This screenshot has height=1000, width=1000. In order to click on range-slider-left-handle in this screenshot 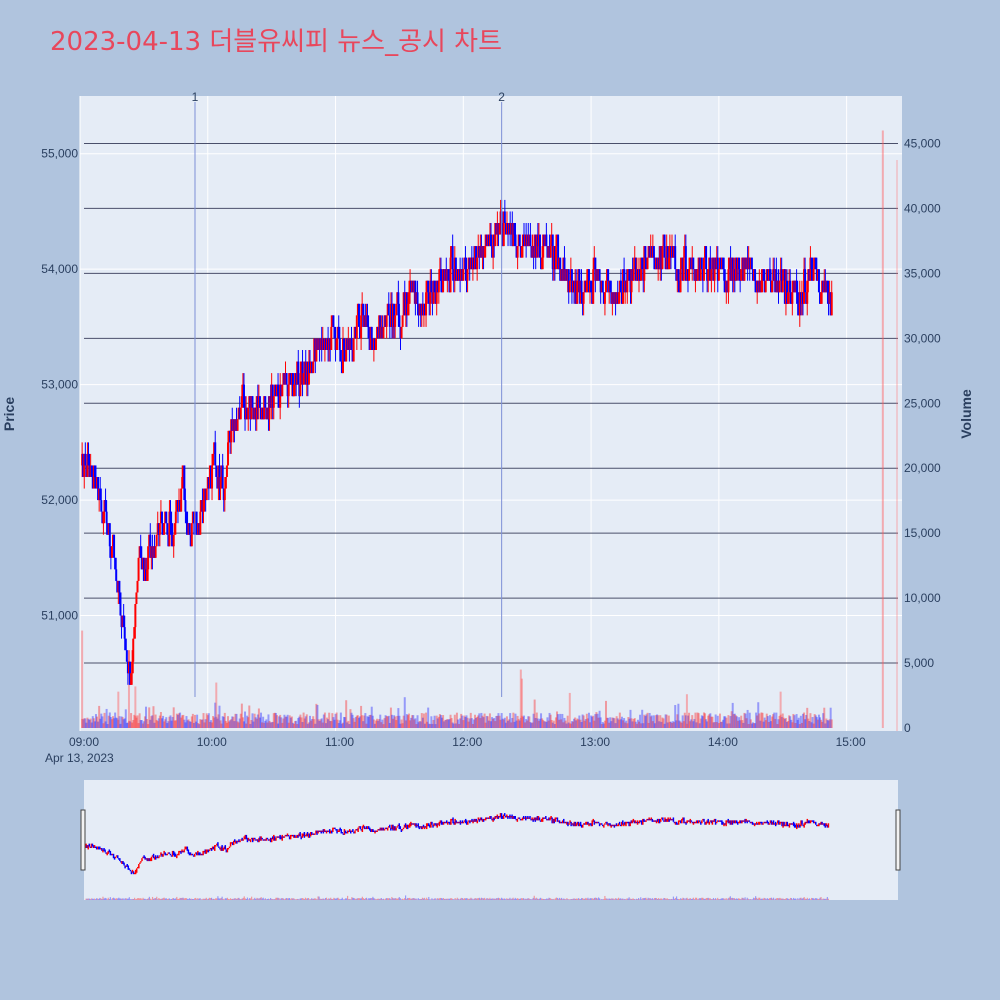, I will do `click(83, 840)`.